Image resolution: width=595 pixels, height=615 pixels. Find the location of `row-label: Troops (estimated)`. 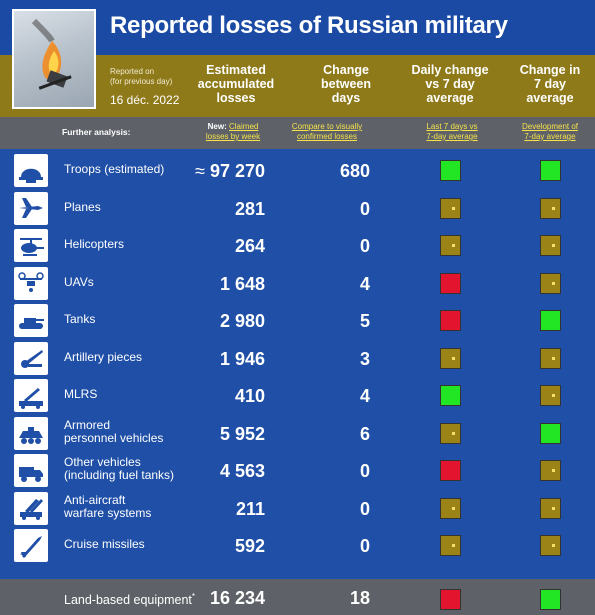

row-label: Troops (estimated) is located at coordinates (114, 169).